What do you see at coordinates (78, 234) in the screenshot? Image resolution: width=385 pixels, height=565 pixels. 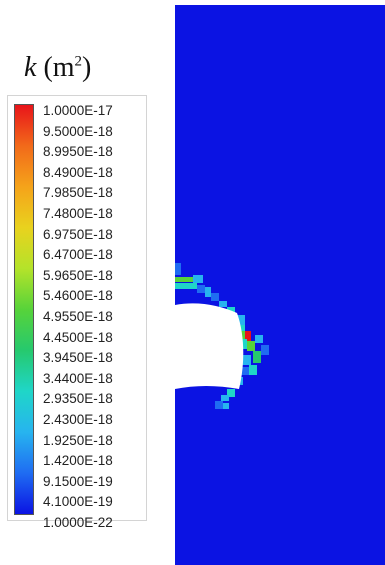 I see `legend-label-7: 6.9750E-18` at bounding box center [78, 234].